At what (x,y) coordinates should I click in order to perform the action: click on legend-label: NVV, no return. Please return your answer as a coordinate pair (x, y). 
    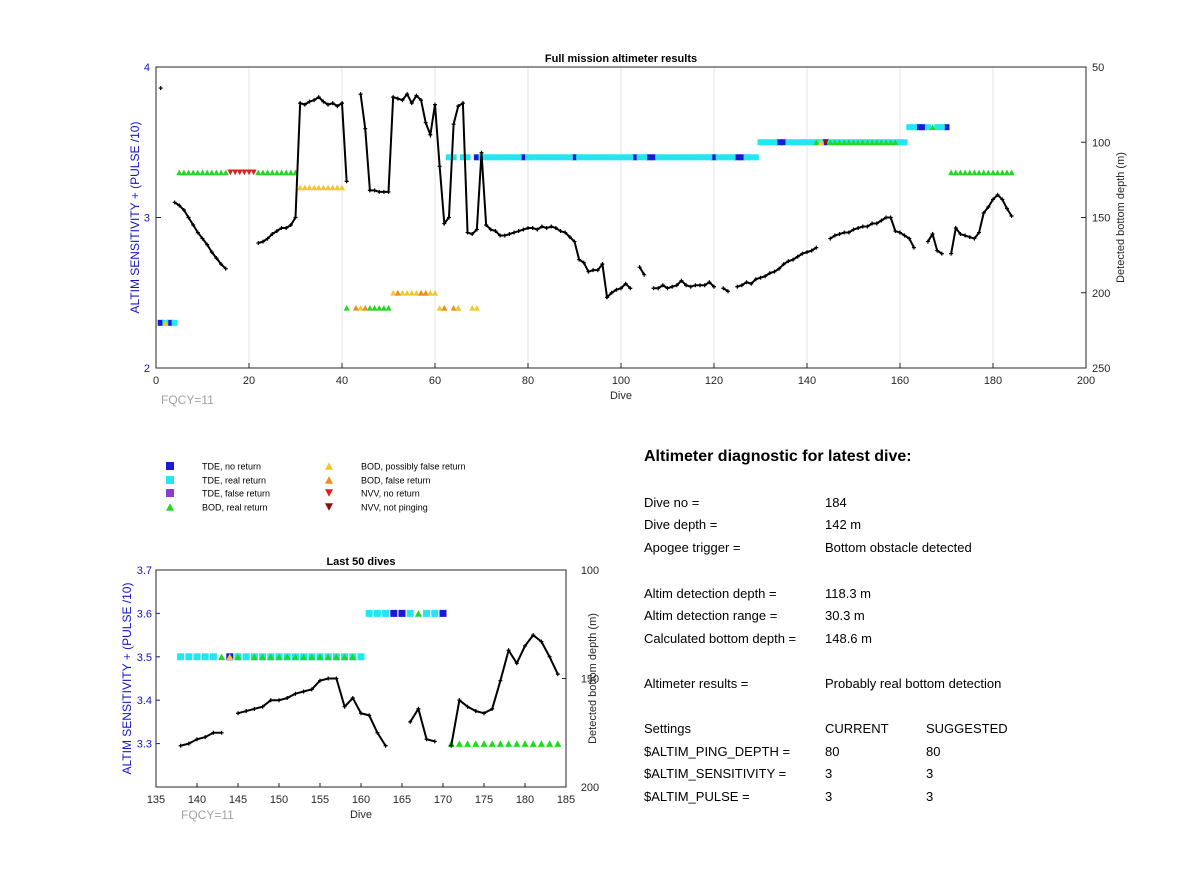
    Looking at the image, I should click on (390, 494).